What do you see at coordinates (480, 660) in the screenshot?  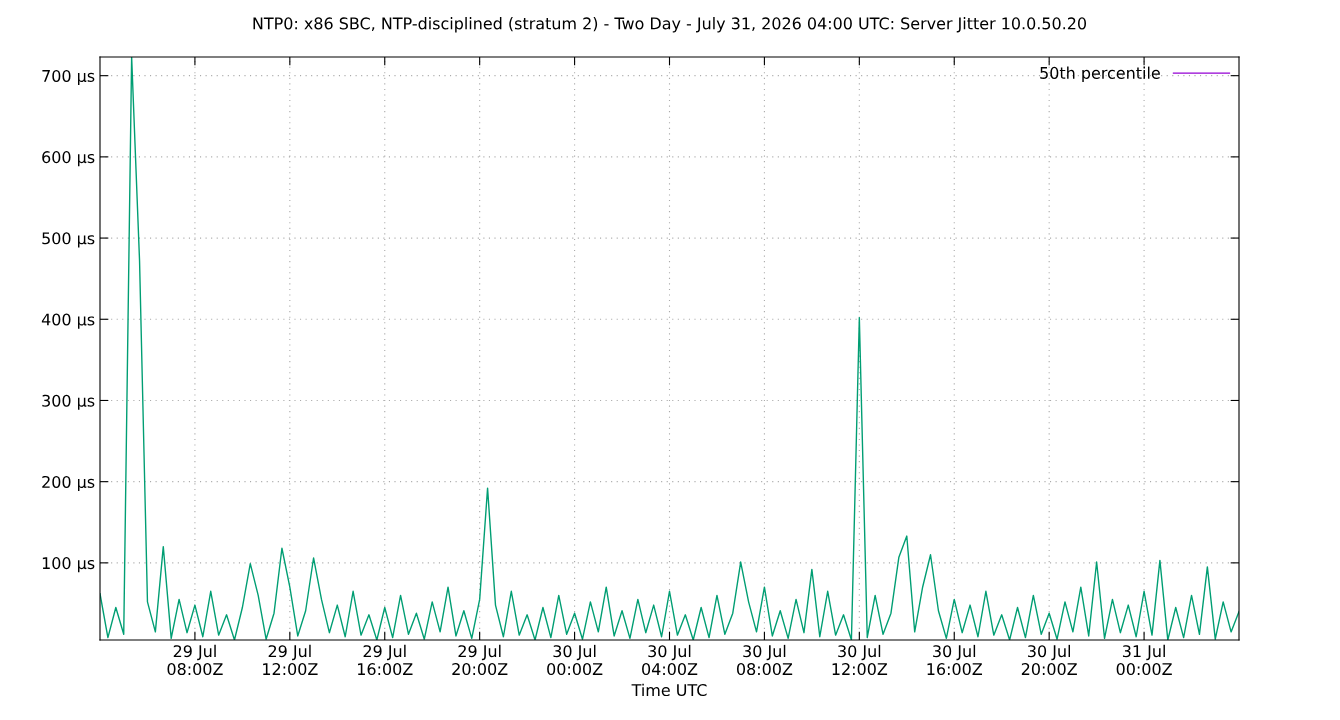 I see `x-tick-label: 29 Jul 20:00Z` at bounding box center [480, 660].